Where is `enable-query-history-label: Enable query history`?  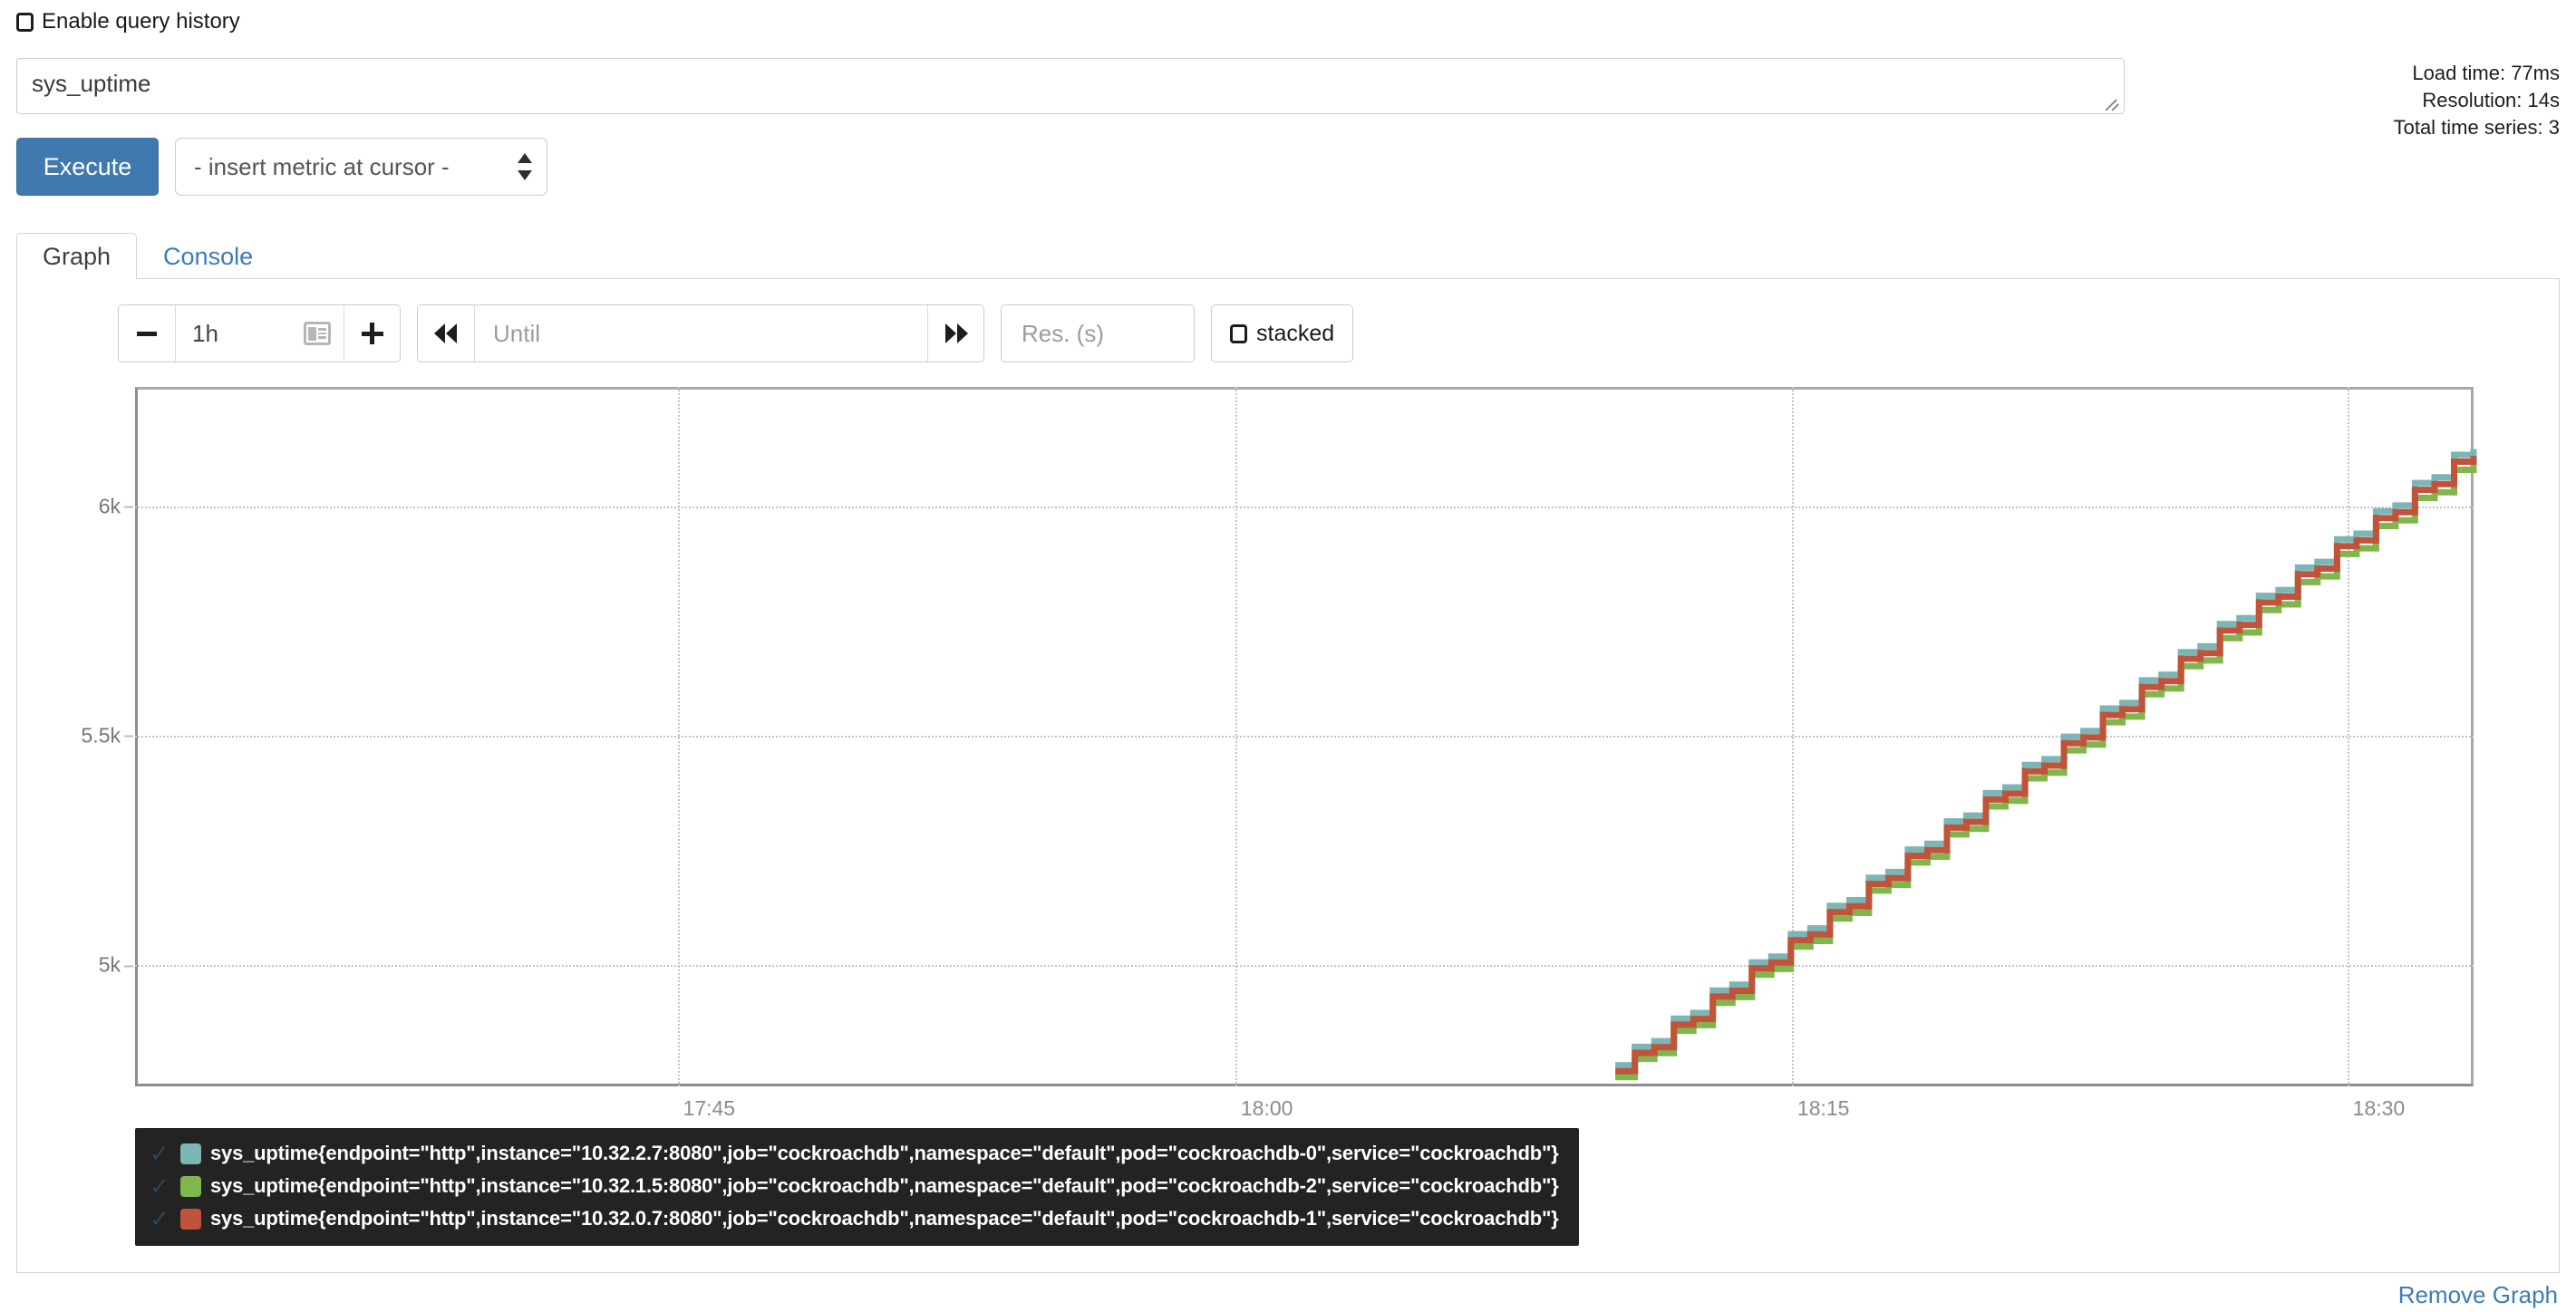
enable-query-history-label: Enable query history is located at coordinates (141, 22).